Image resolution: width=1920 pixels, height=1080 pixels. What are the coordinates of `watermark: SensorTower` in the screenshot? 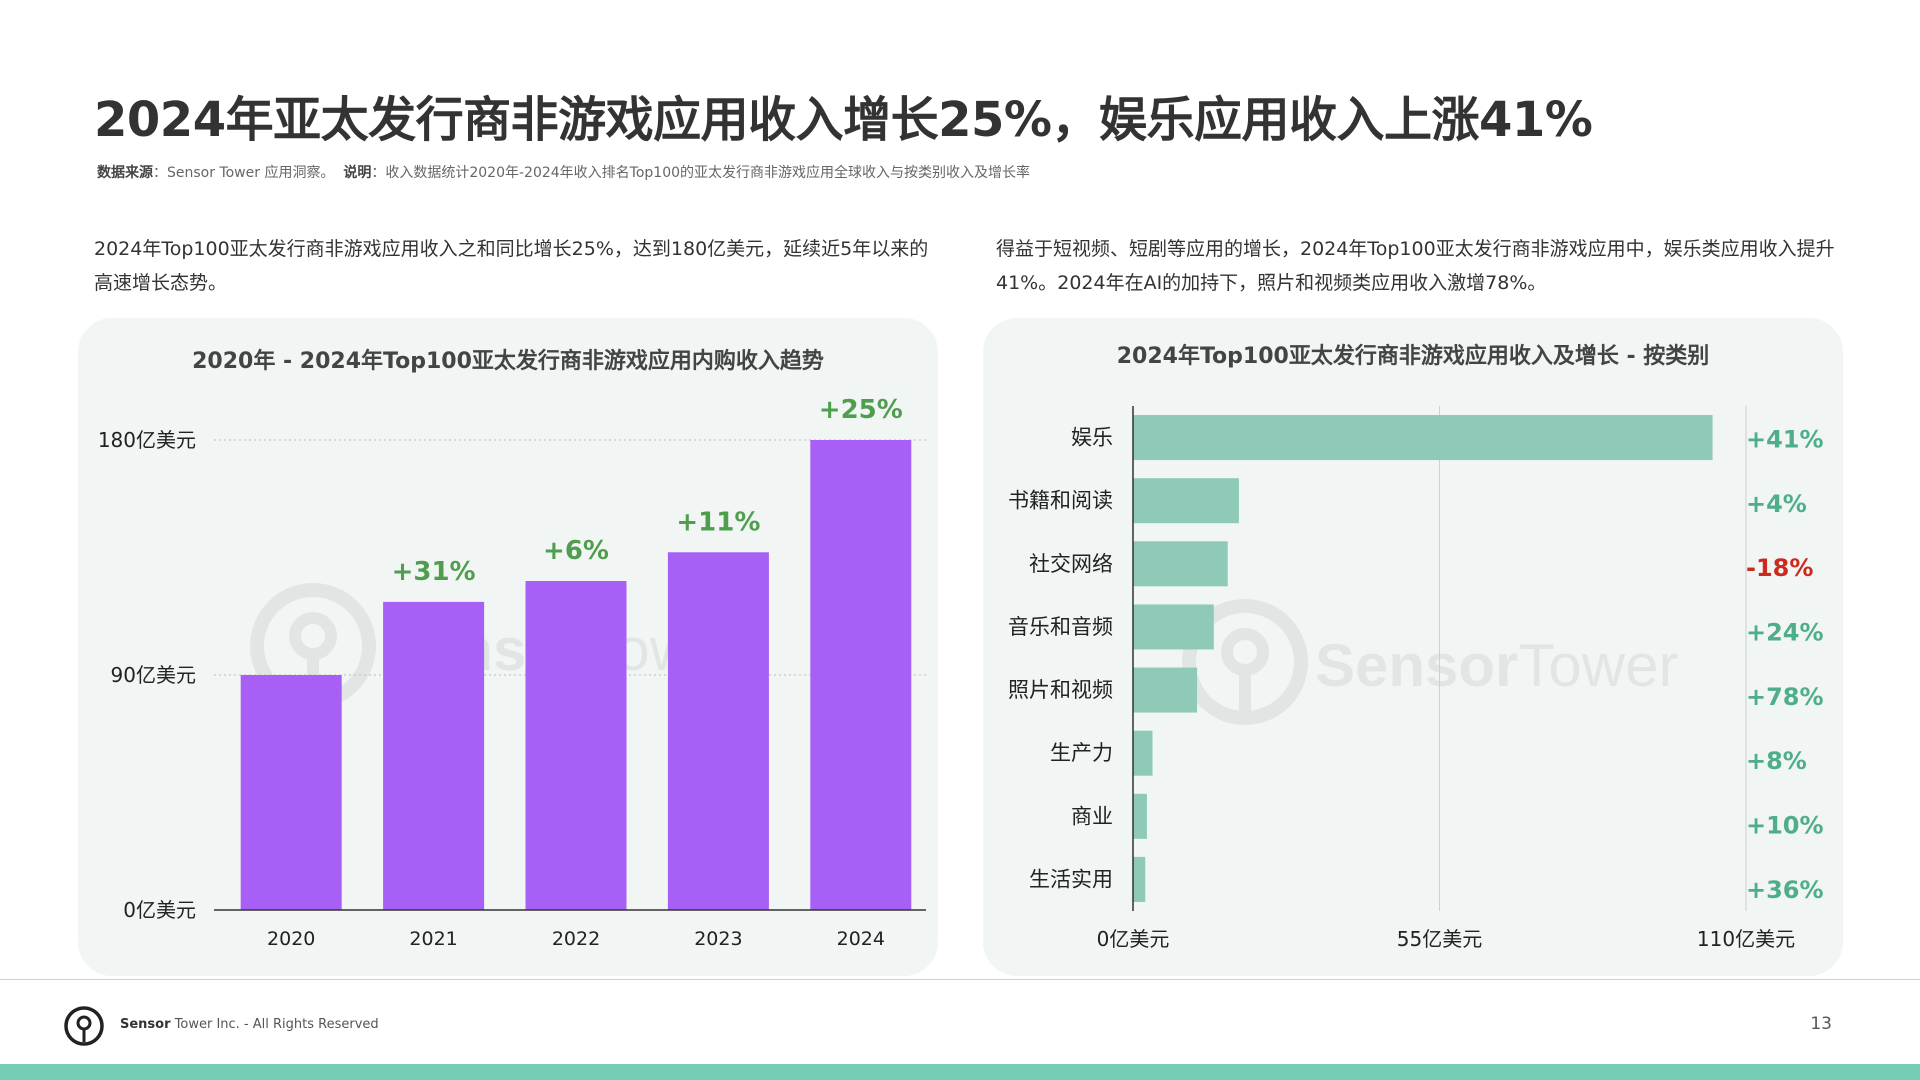 It's located at (1430, 662).